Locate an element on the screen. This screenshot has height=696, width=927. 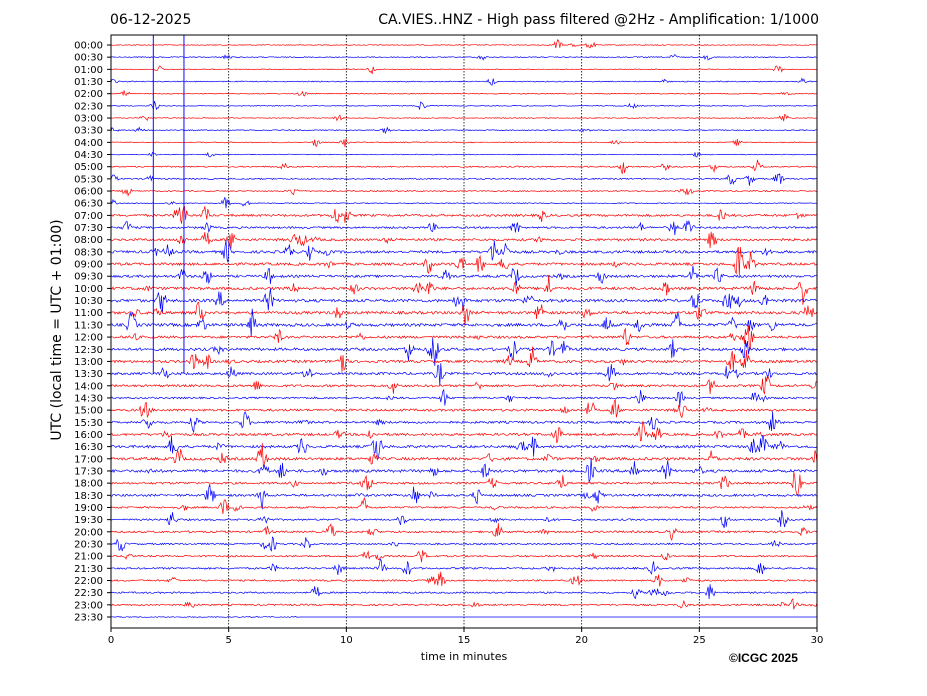
y-tick-label: 07:30 is located at coordinates (88, 228).